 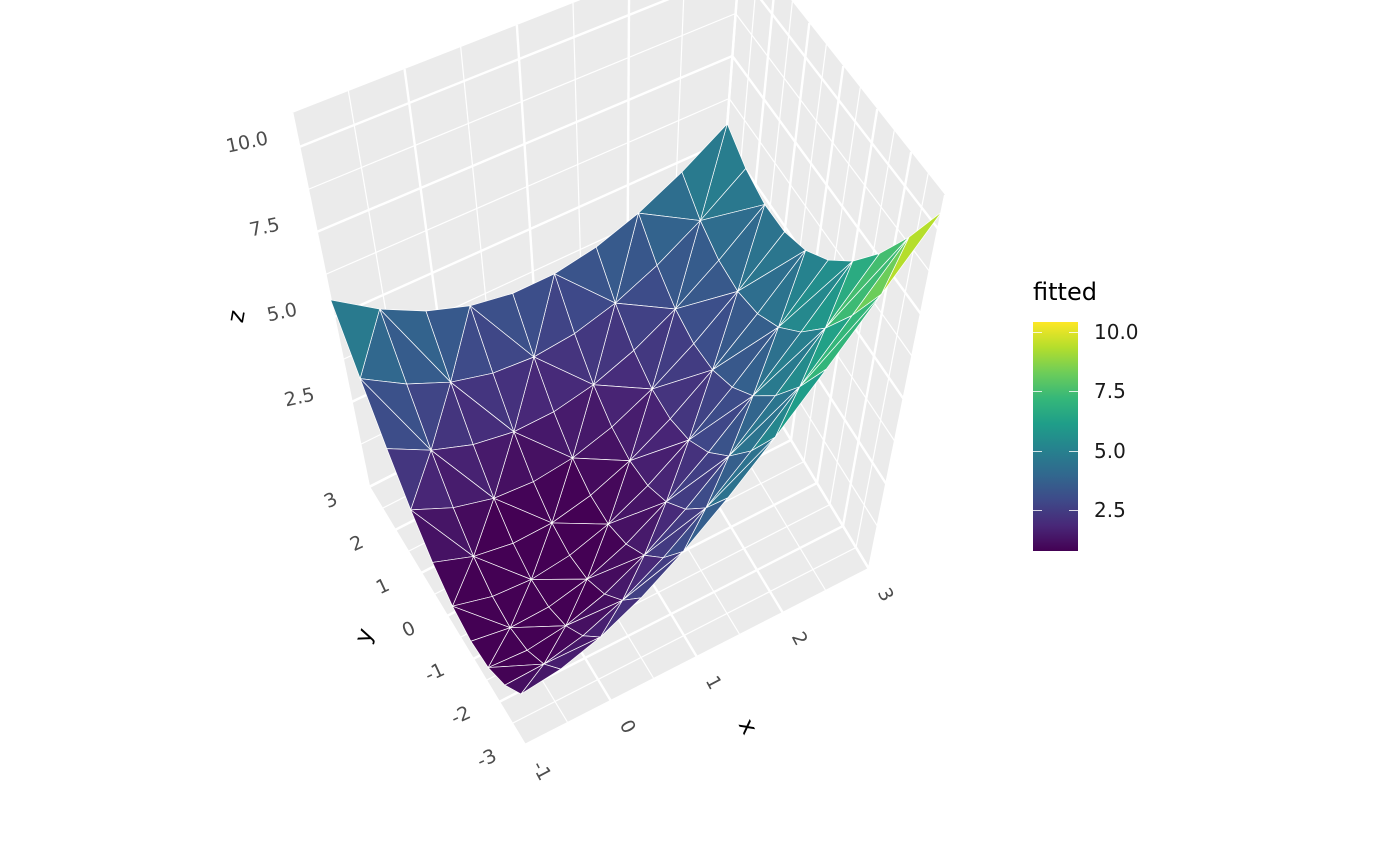 What do you see at coordinates (627, 726) in the screenshot?
I see `x-tick-label: 0` at bounding box center [627, 726].